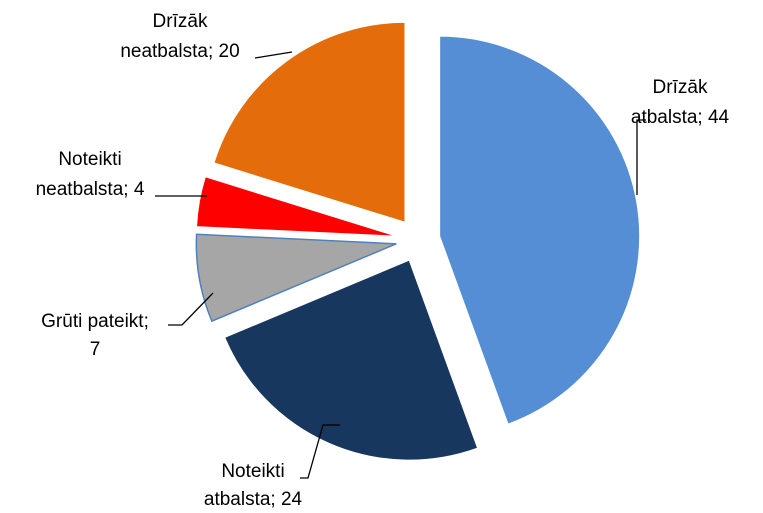 This screenshot has height=513, width=763. Describe the element at coordinates (253, 499) in the screenshot. I see `data-label: atbalsta; 24` at that location.